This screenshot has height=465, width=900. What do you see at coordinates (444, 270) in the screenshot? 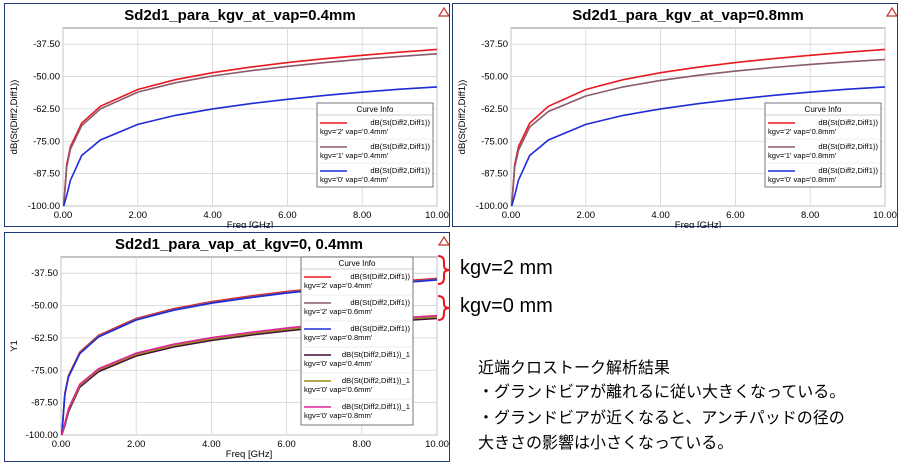
I see `brace-kgv2` at bounding box center [444, 270].